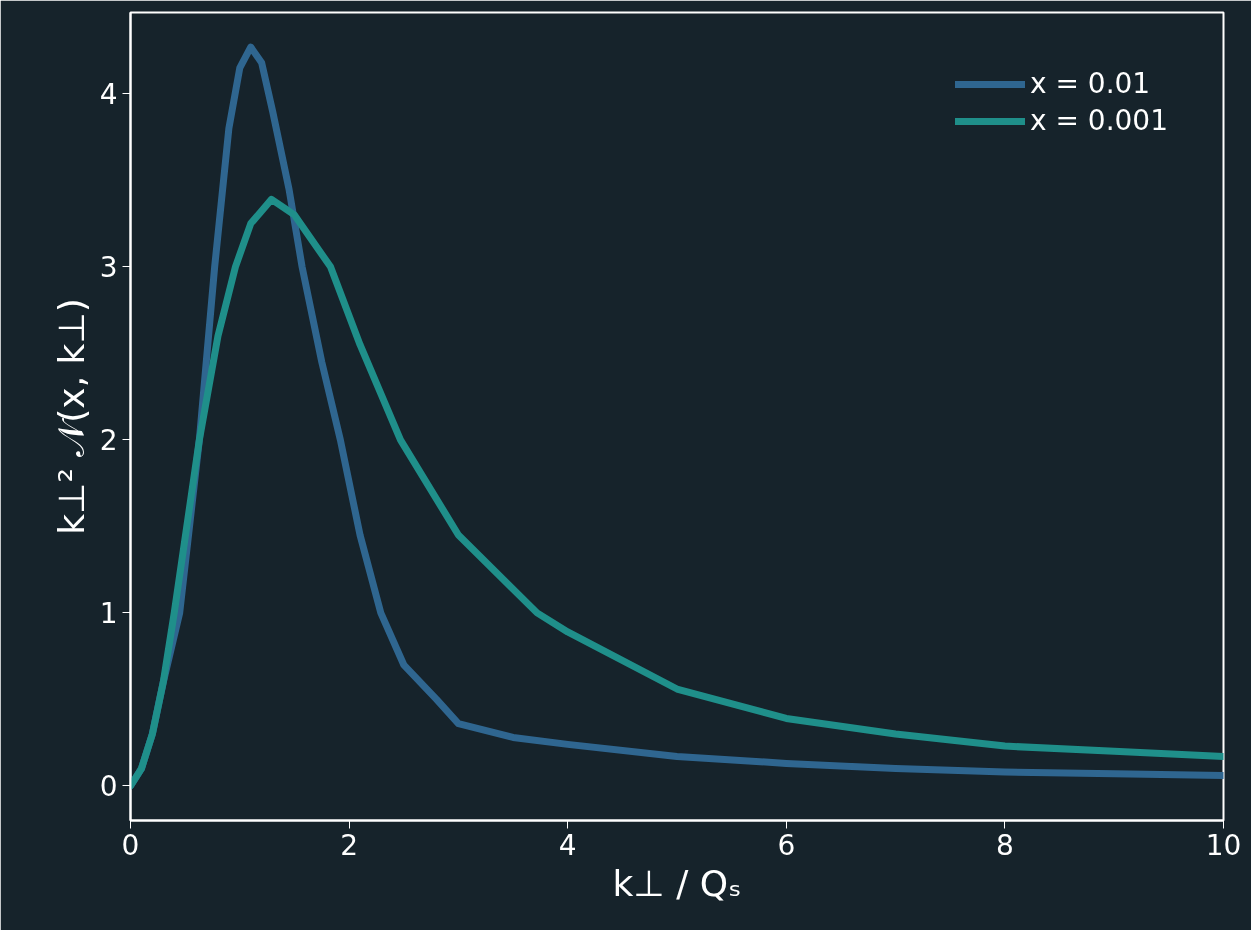 The height and width of the screenshot is (930, 1251). I want to click on x-axis-title: k⊥ / Qₛ, so click(677, 883).